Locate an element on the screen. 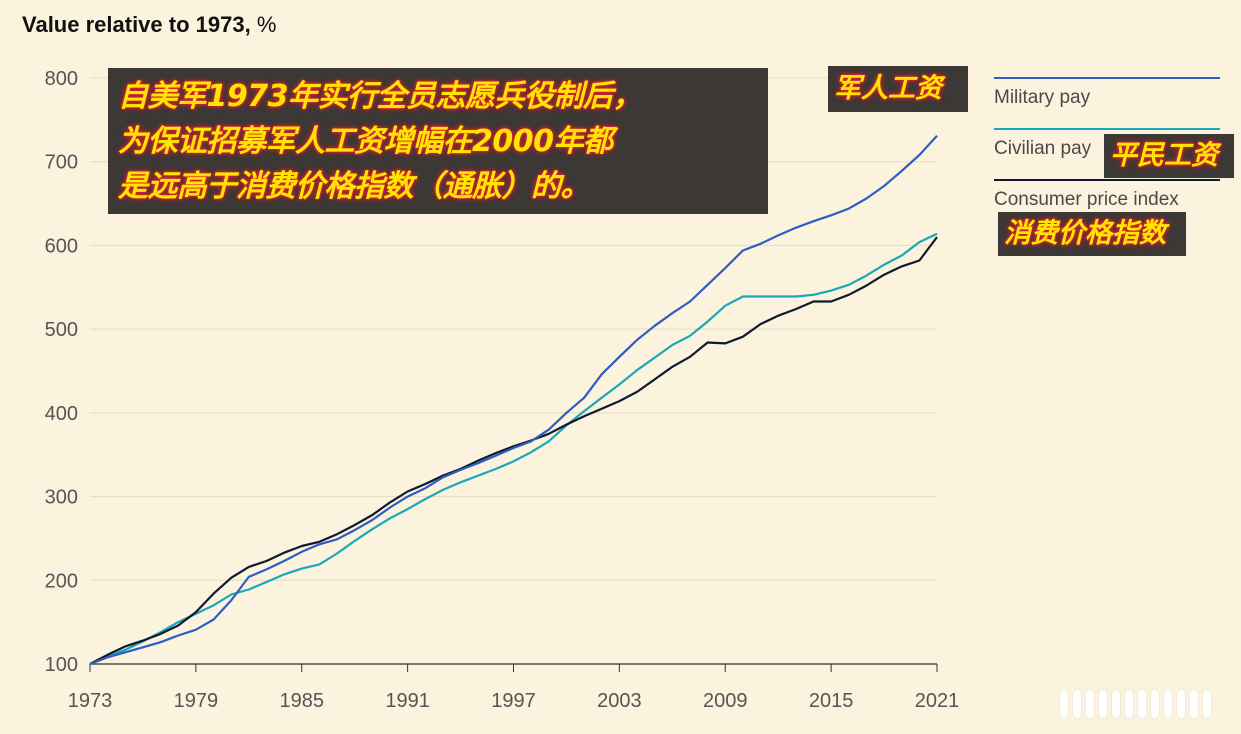 Image resolution: width=1241 pixels, height=734 pixels. legend-label-military: Military pay is located at coordinates (1042, 97).